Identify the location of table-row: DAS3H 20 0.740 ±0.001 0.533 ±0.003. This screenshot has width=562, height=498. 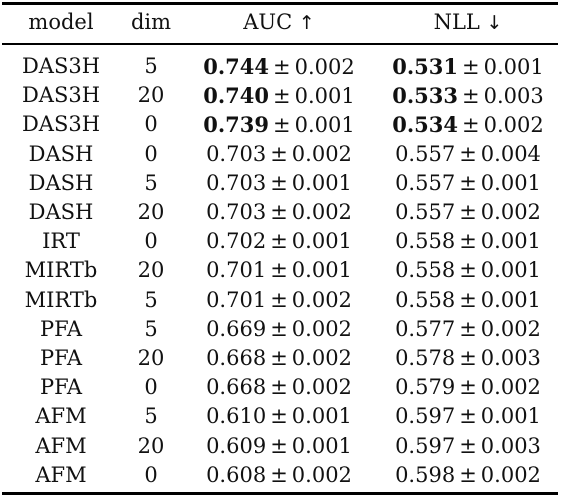
(281, 95).